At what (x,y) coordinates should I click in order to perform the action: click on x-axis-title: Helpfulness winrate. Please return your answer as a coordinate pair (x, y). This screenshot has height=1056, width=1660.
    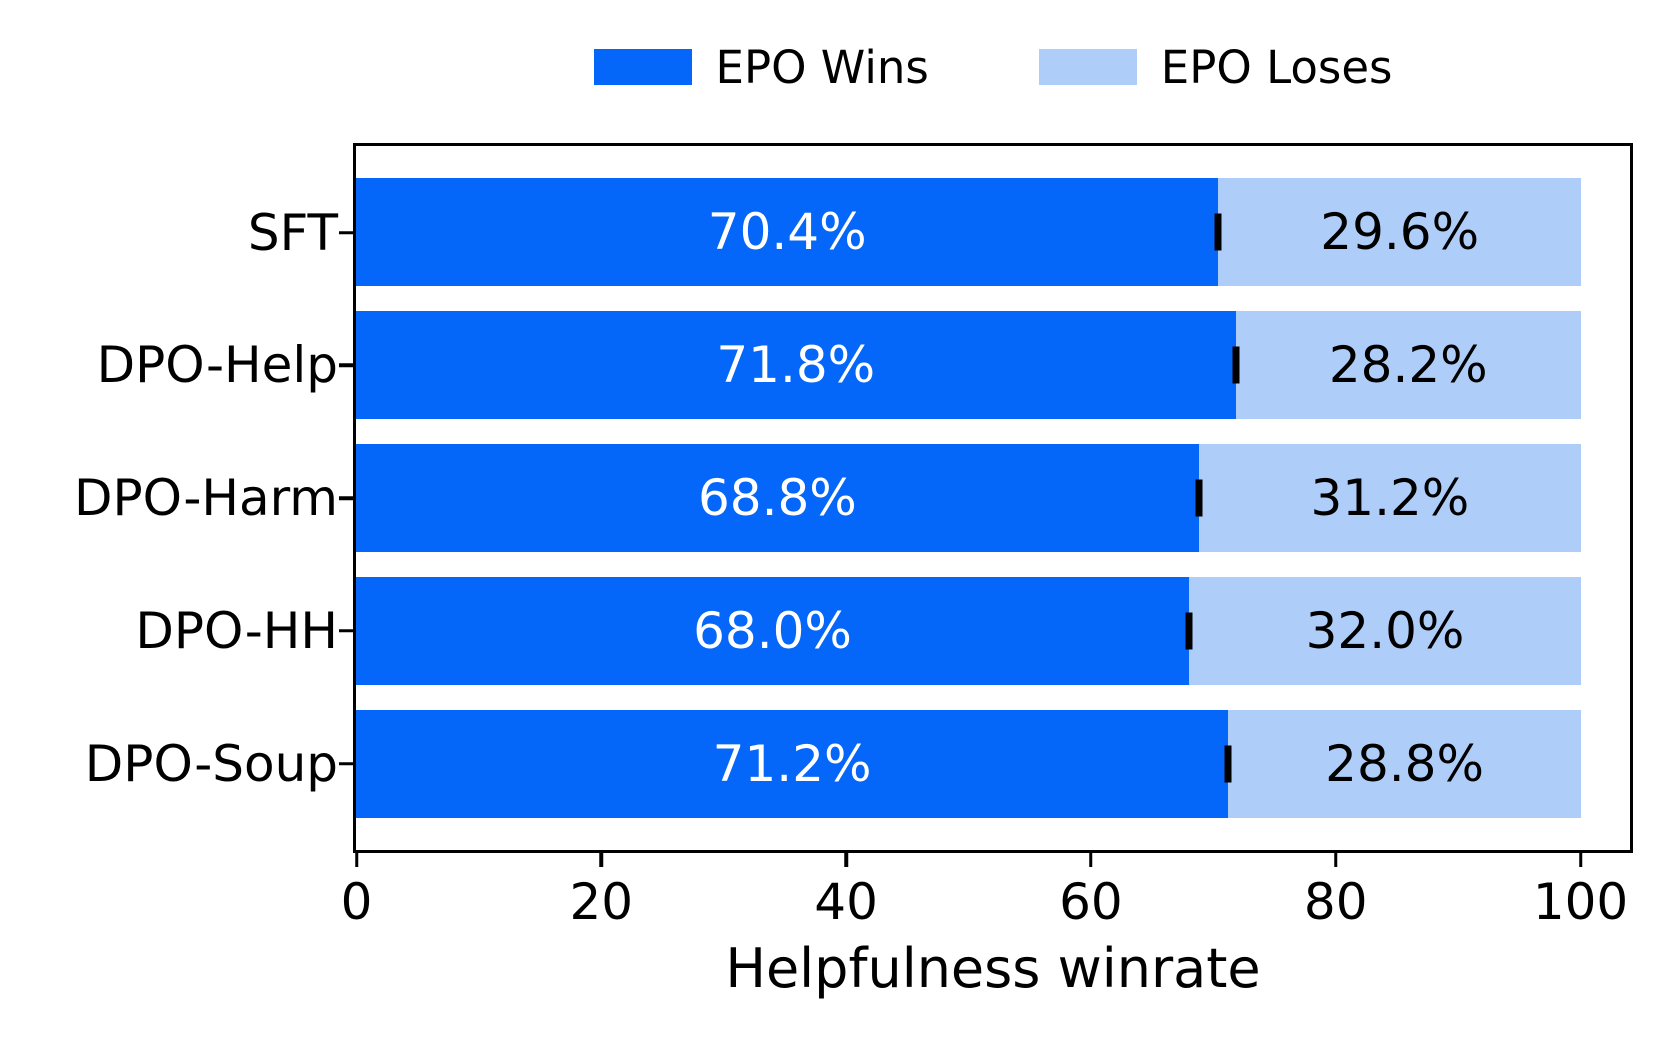
    Looking at the image, I should click on (993, 968).